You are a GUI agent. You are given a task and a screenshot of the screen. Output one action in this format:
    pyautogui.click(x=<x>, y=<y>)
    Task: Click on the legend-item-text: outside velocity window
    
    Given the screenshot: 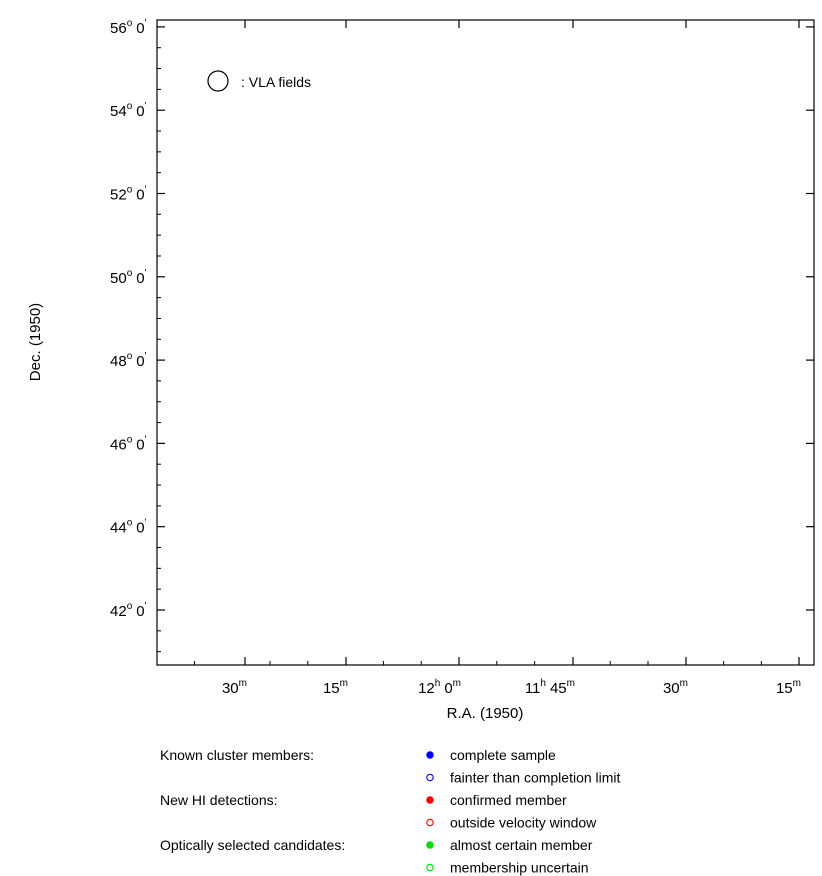 What is the action you would take?
    pyautogui.click(x=523, y=823)
    